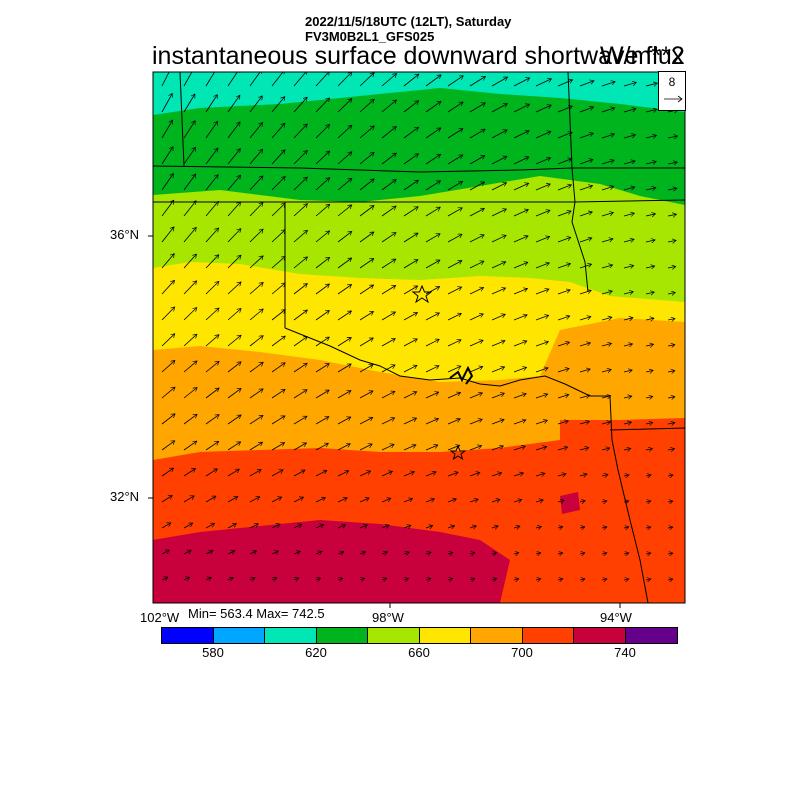 Image resolution: width=800 pixels, height=800 pixels. Describe the element at coordinates (316, 652) in the screenshot. I see `colorbar-label: 620` at that location.